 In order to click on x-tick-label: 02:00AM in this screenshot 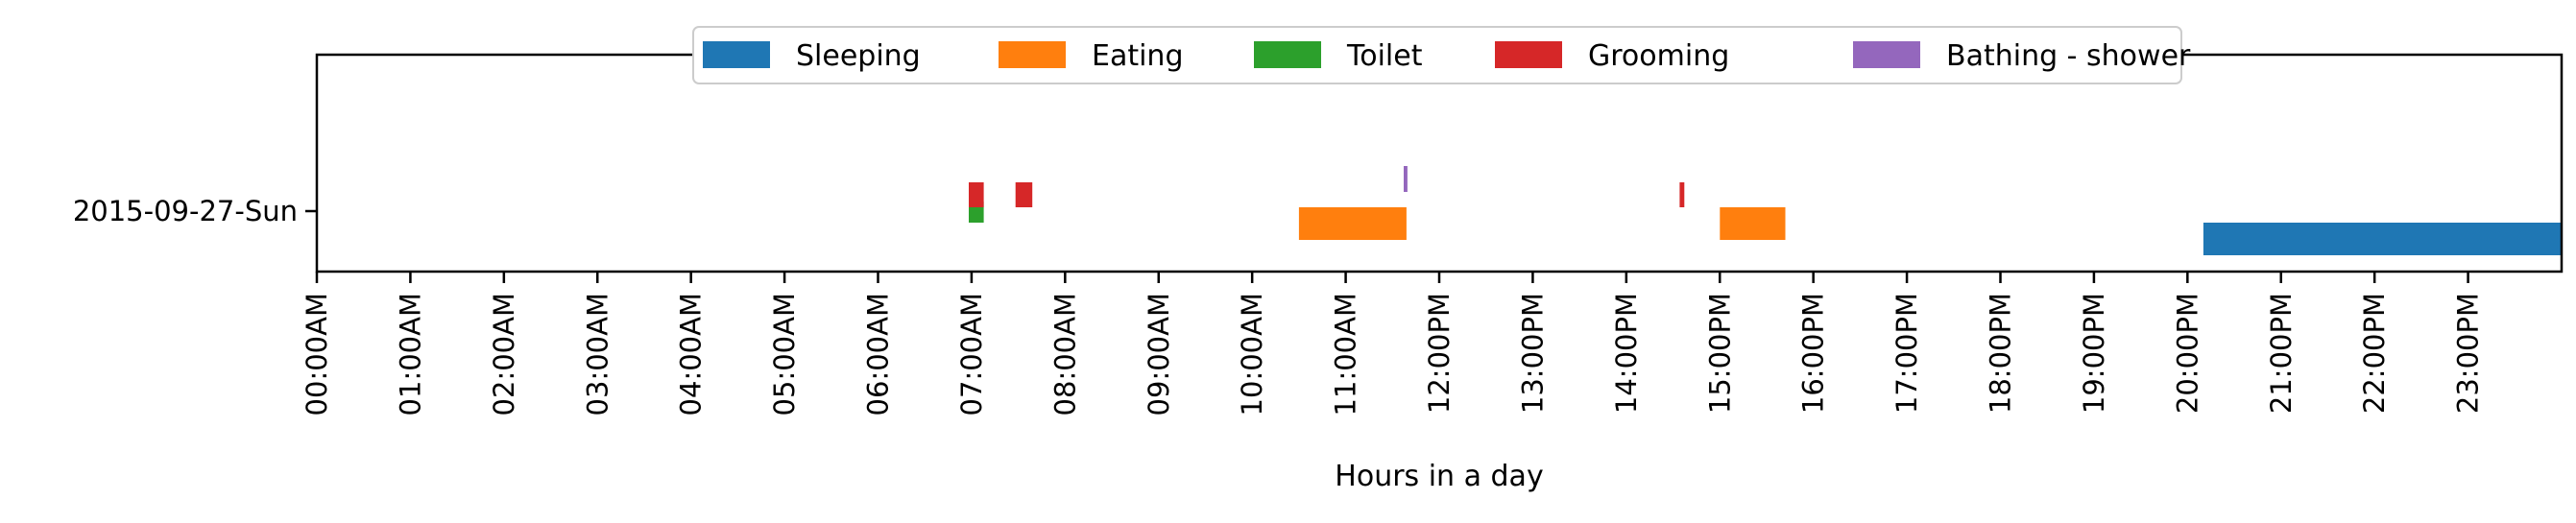, I will do `click(504, 354)`.